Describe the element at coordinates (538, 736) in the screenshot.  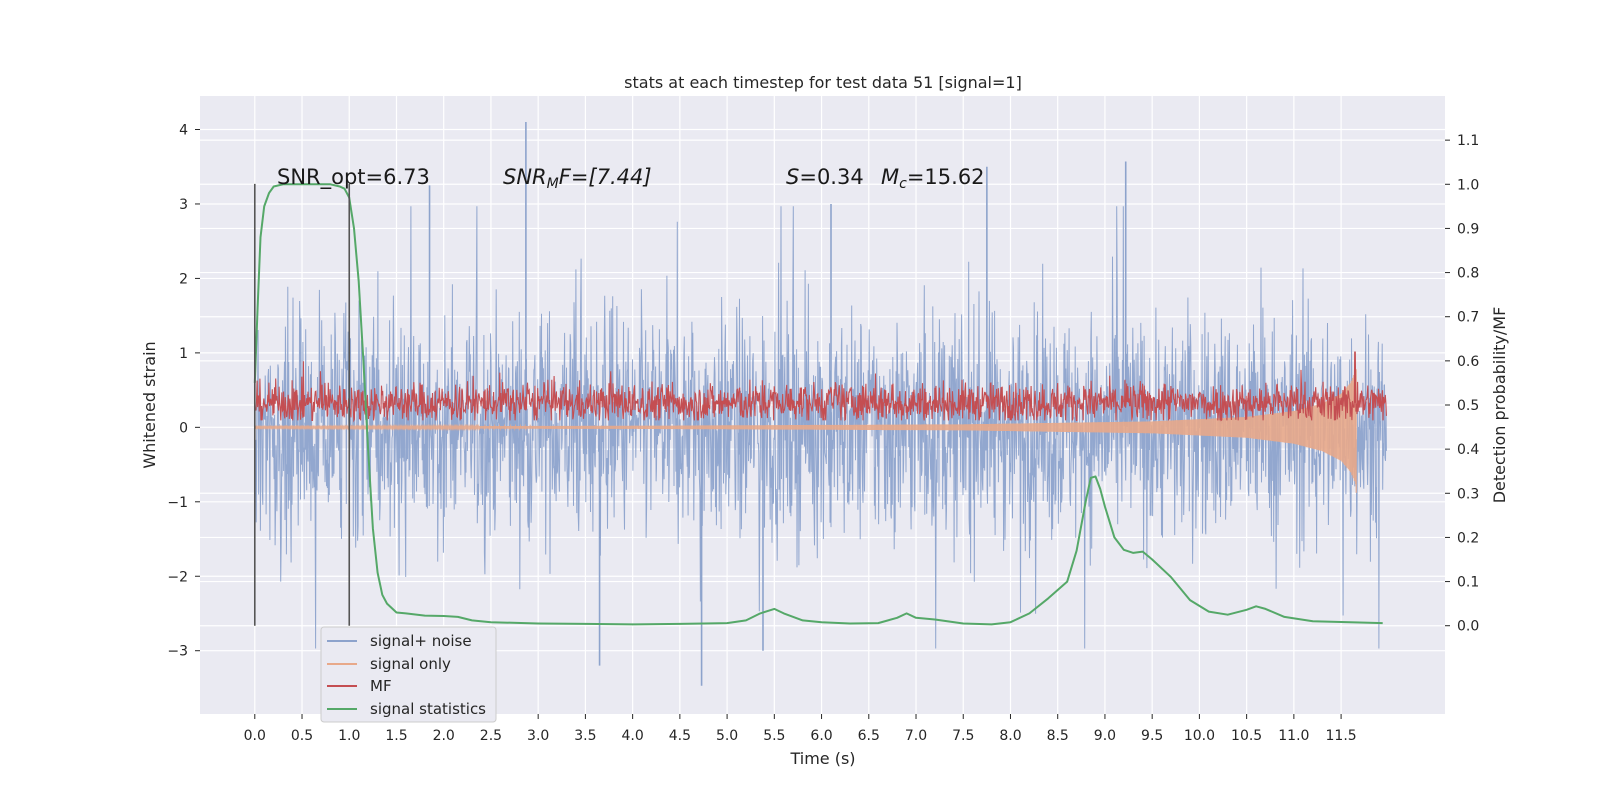
I see `x-tick-label: 3.0` at that location.